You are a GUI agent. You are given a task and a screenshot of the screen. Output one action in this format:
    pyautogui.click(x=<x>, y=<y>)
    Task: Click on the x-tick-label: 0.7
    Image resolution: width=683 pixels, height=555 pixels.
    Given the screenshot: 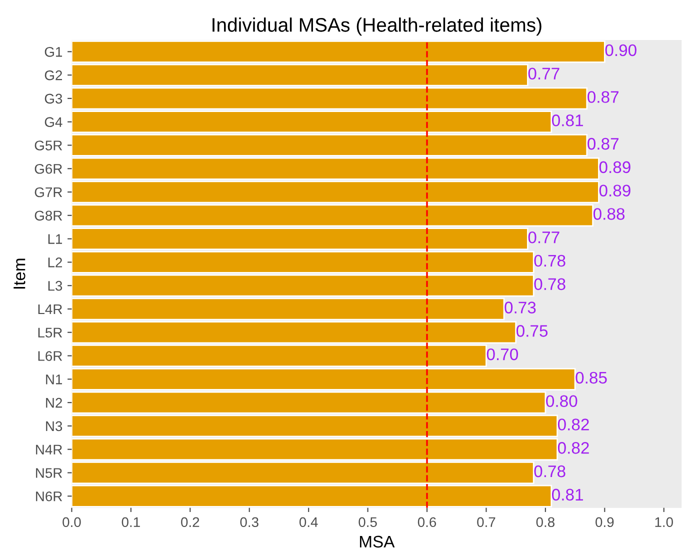 What is the action you would take?
    pyautogui.click(x=486, y=522)
    